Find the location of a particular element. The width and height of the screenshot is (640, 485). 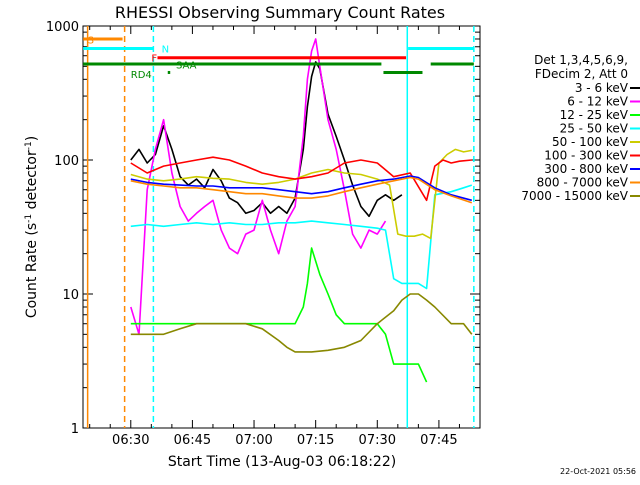

x-tick-label: 07:45 is located at coordinates (438, 440).